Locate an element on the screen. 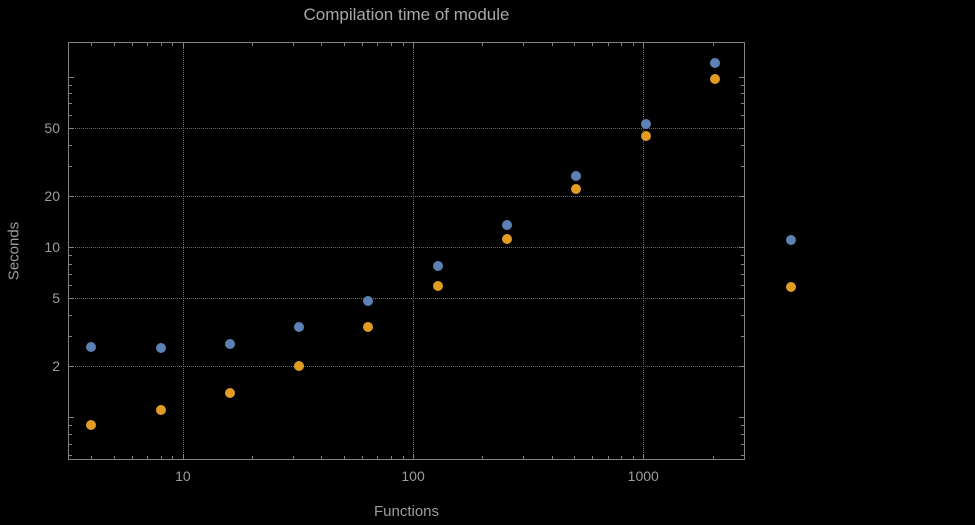 Image resolution: width=975 pixels, height=525 pixels. y-tick-label: 20 is located at coordinates (52, 195).